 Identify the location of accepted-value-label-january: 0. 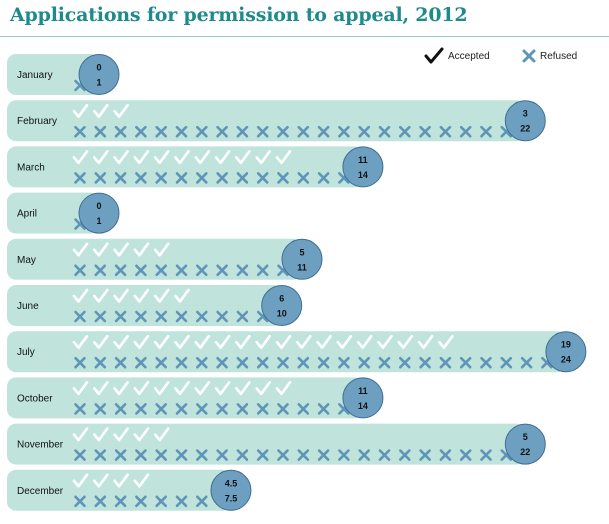
(98, 68).